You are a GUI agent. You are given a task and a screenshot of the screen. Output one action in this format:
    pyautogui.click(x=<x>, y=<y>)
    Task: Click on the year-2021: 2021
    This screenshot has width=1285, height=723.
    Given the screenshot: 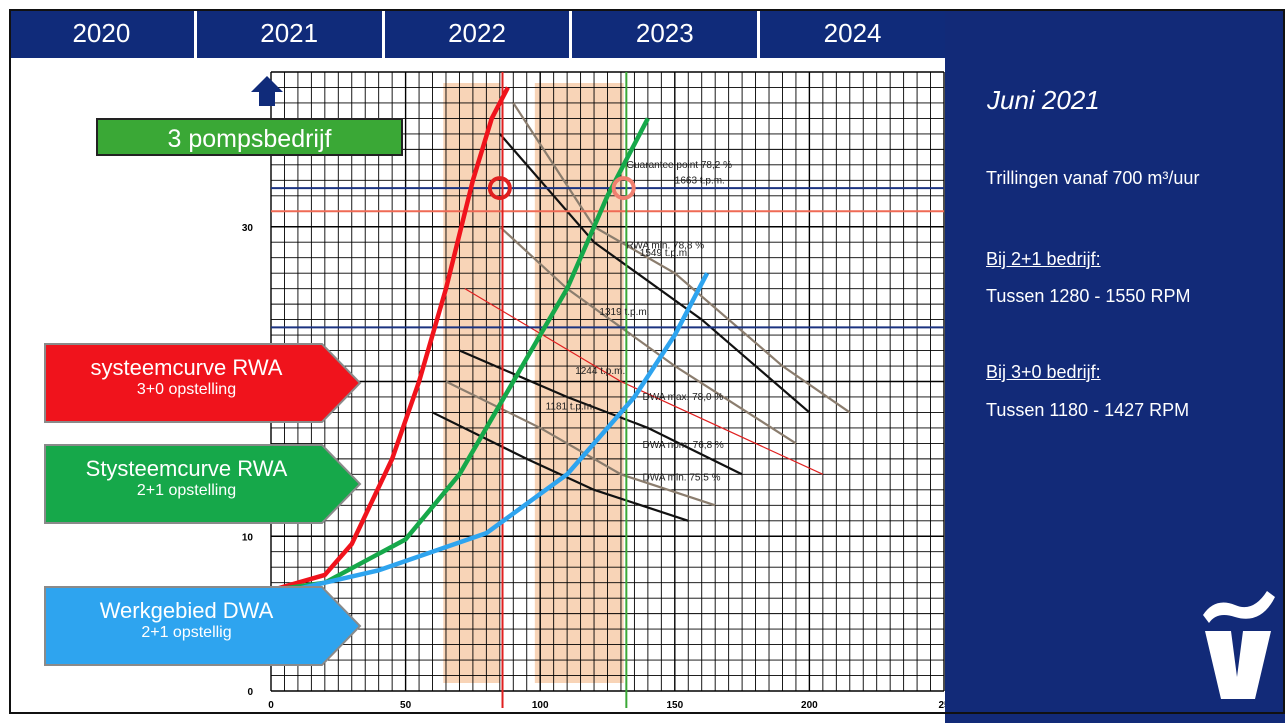 What is the action you would take?
    pyautogui.click(x=291, y=33)
    